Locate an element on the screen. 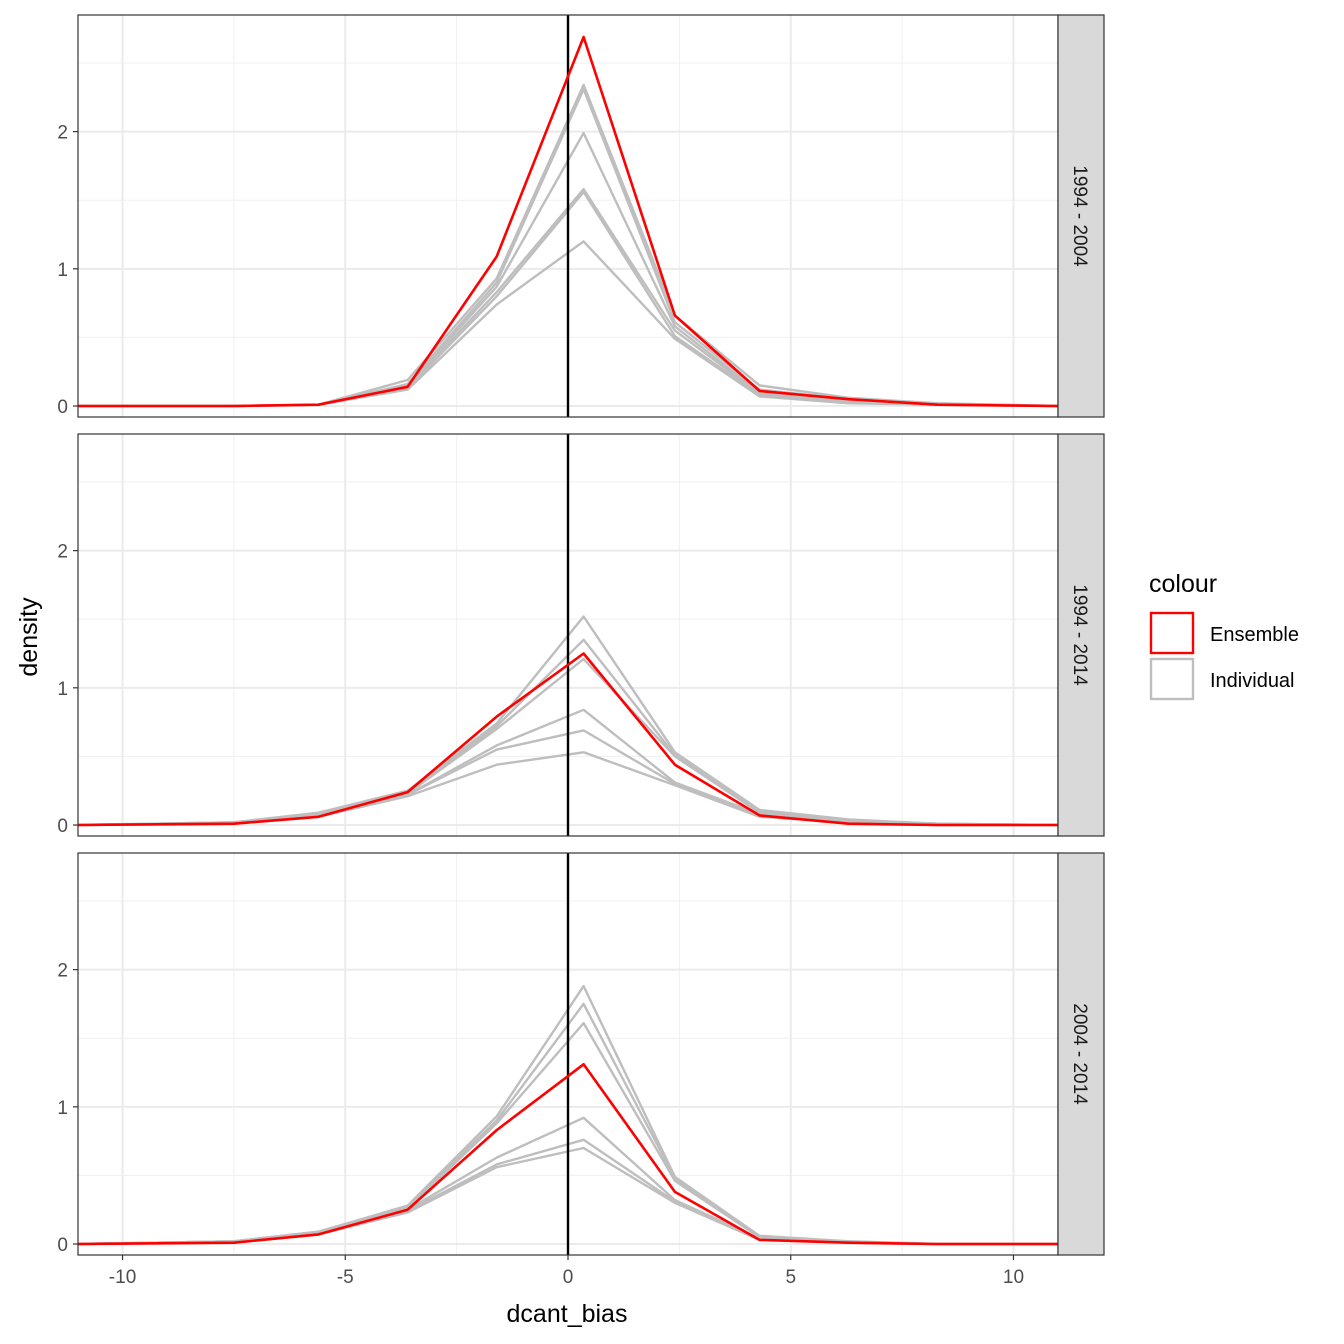 The image size is (1344, 1344). x-tick-label: 10 is located at coordinates (1013, 1277).